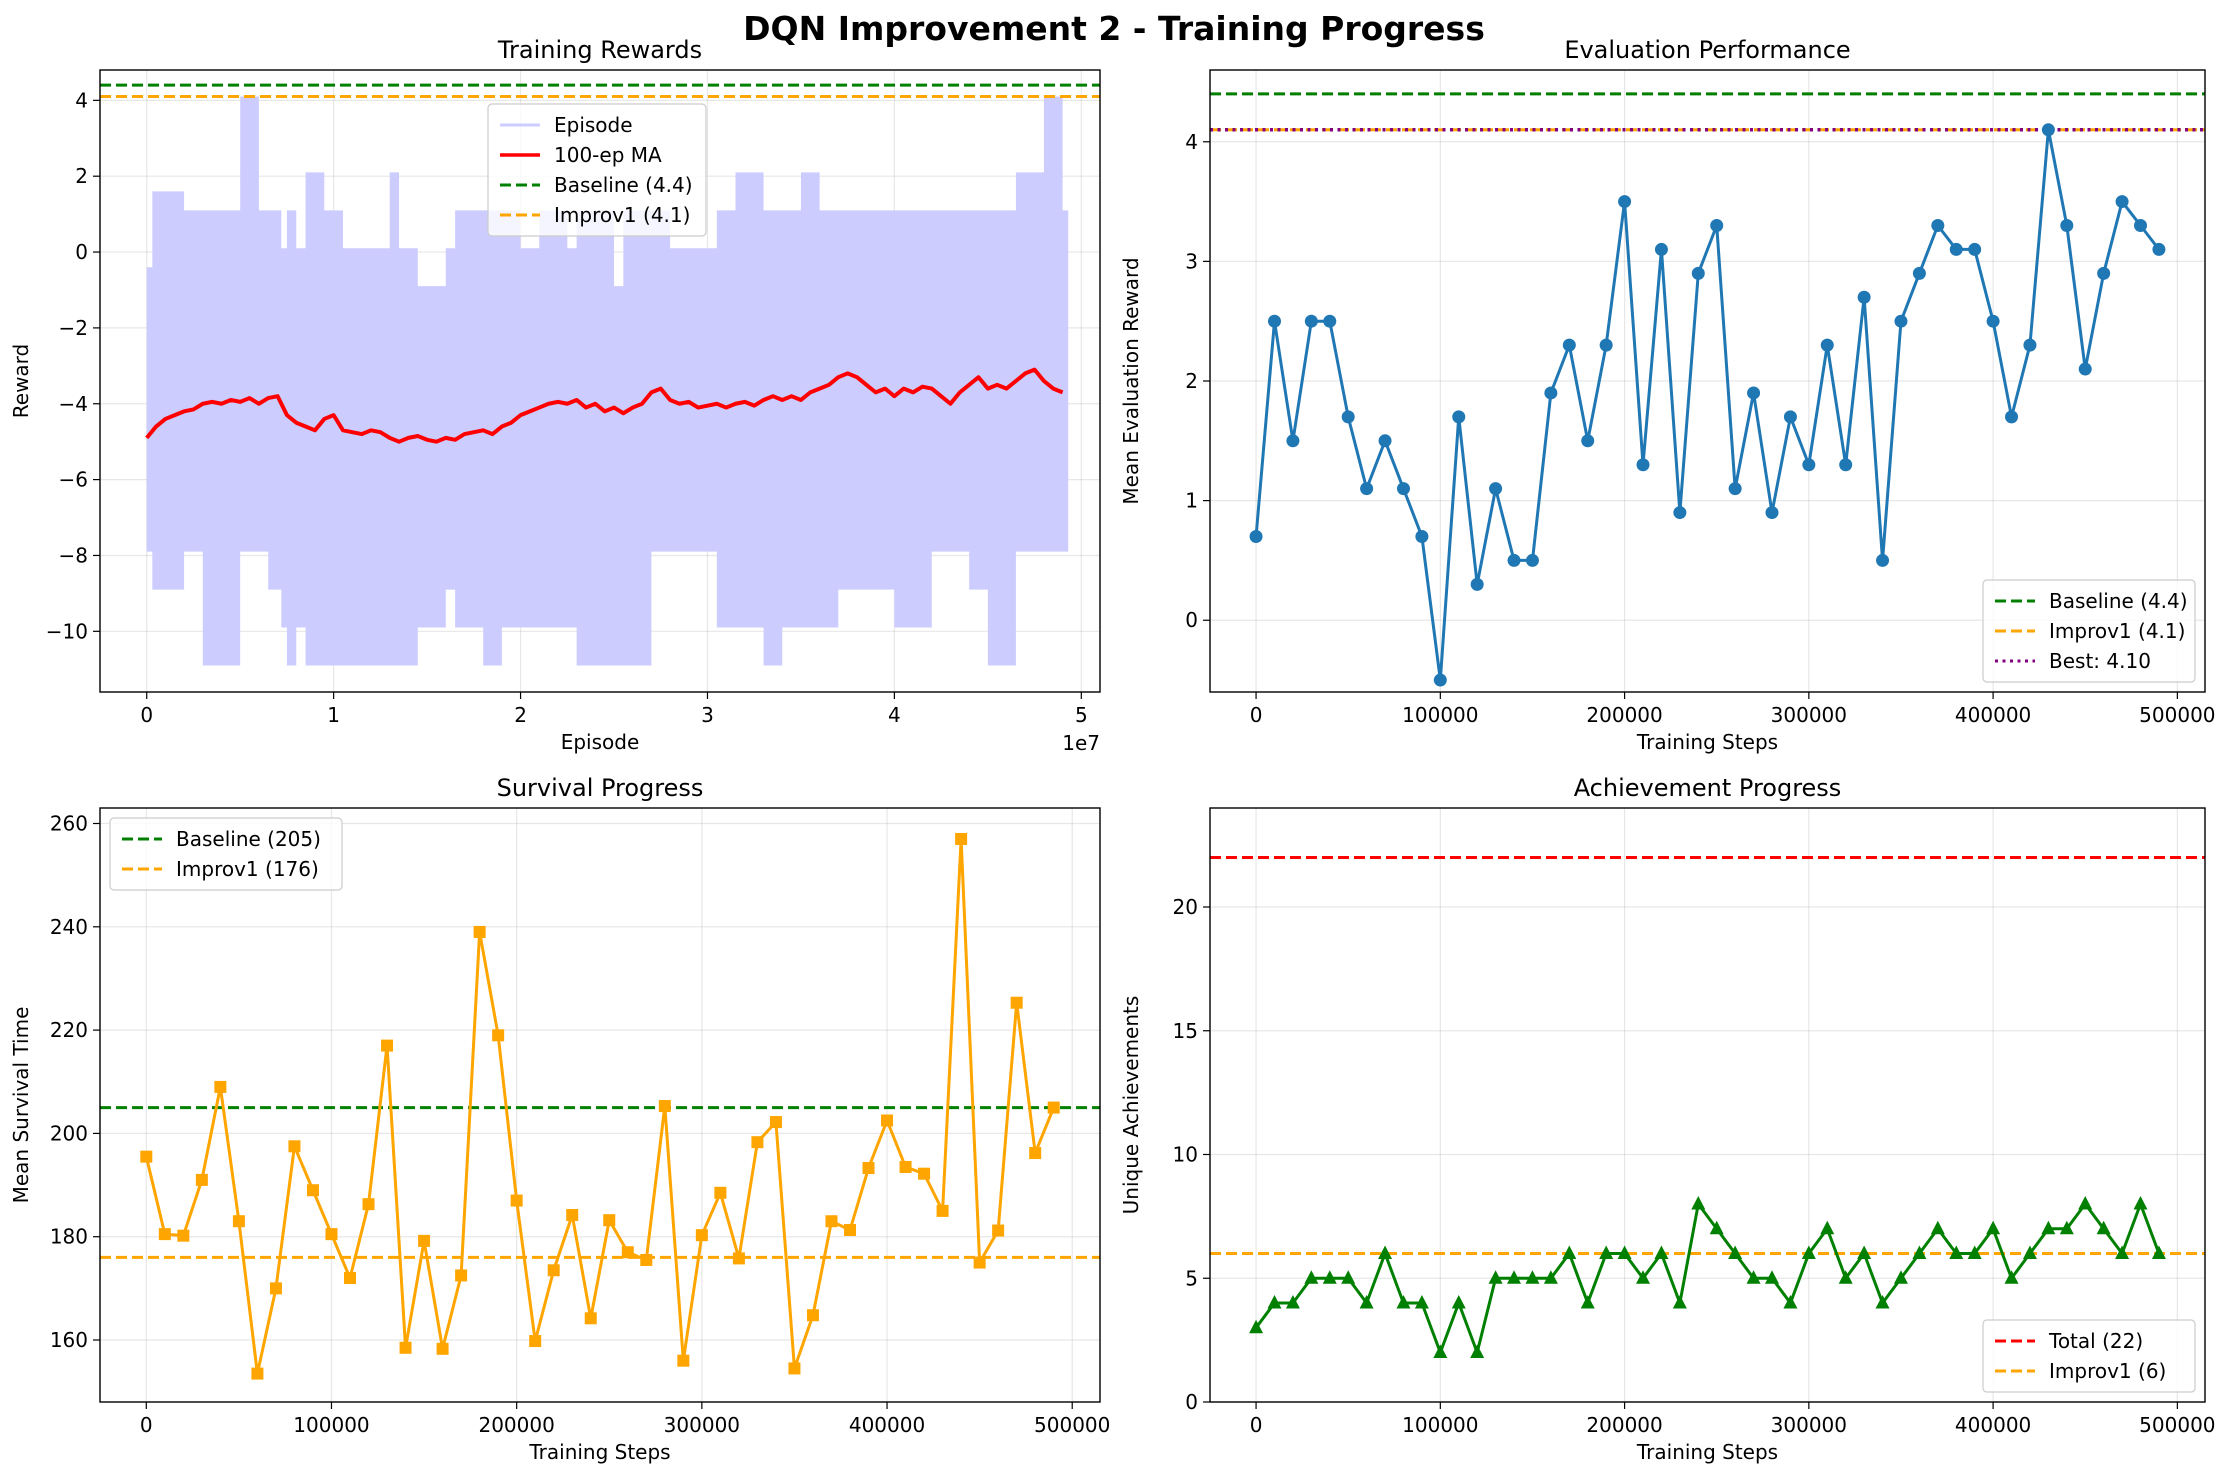 This screenshot has height=1475, width=2228. I want to click on legend-label: Improv1 (4.1), so click(622, 215).